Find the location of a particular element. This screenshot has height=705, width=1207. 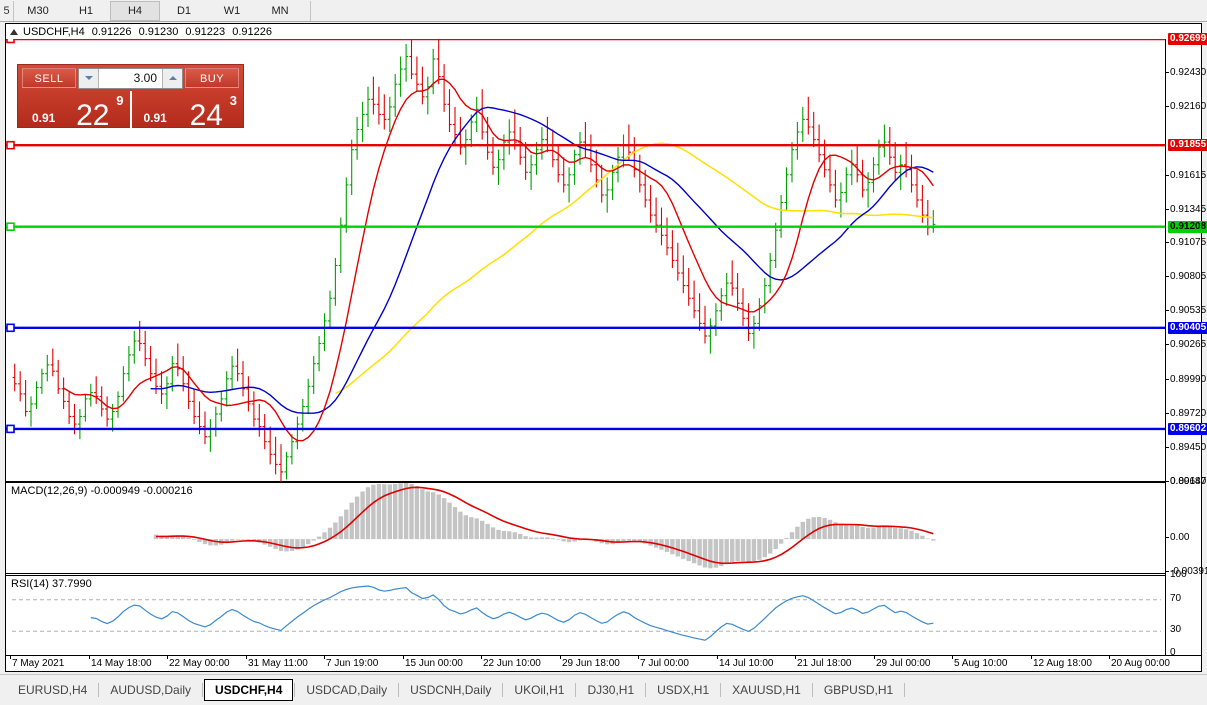

ohlc-open: 0.91226 is located at coordinates (111, 31).